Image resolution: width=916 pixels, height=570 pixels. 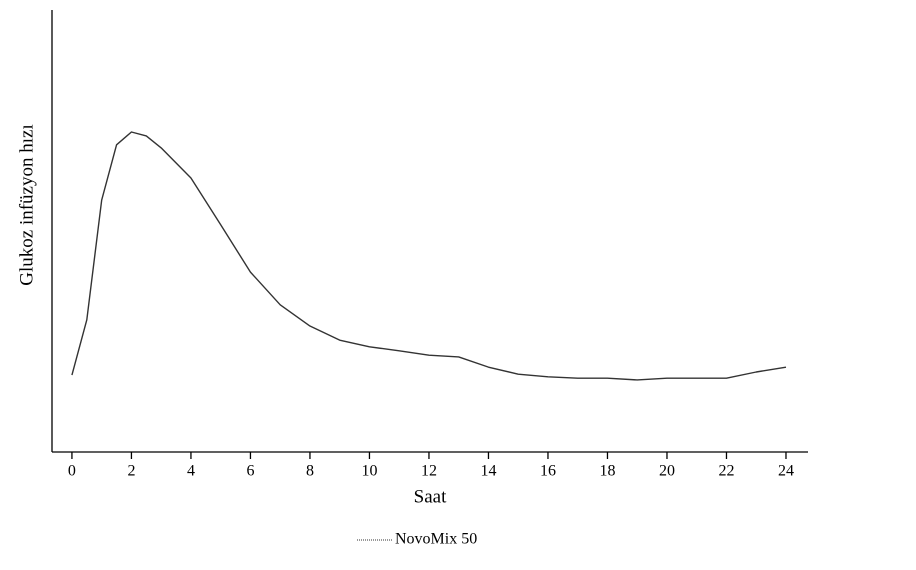 I want to click on x-tick-label: 22, so click(x=726, y=471).